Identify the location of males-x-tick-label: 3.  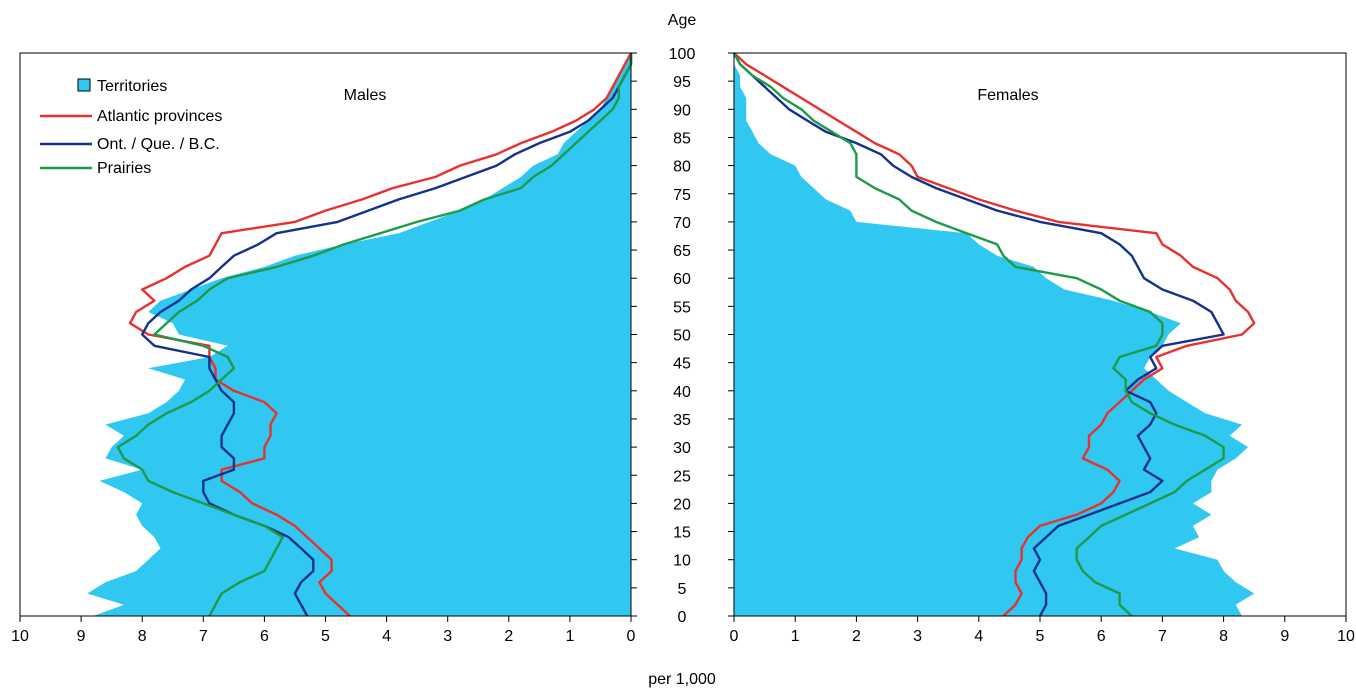
(447, 636).